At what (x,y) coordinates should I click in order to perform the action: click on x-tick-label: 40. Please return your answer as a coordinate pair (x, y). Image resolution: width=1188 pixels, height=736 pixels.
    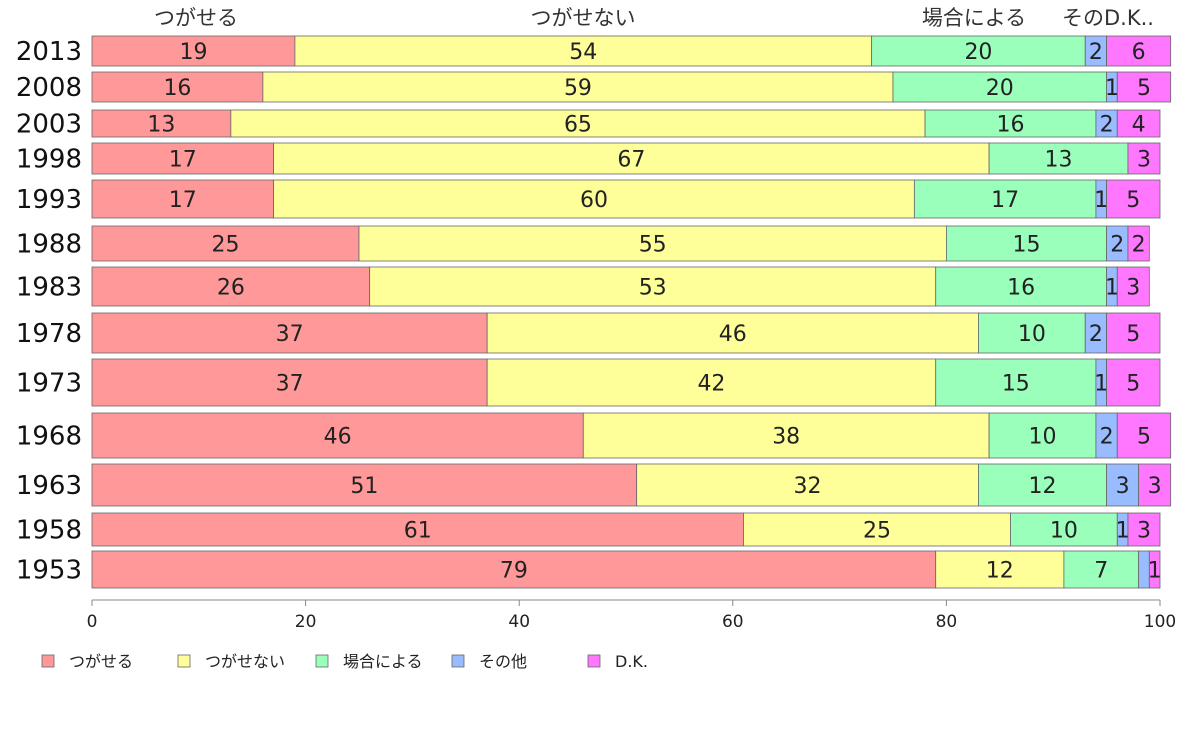
    Looking at the image, I should click on (519, 622).